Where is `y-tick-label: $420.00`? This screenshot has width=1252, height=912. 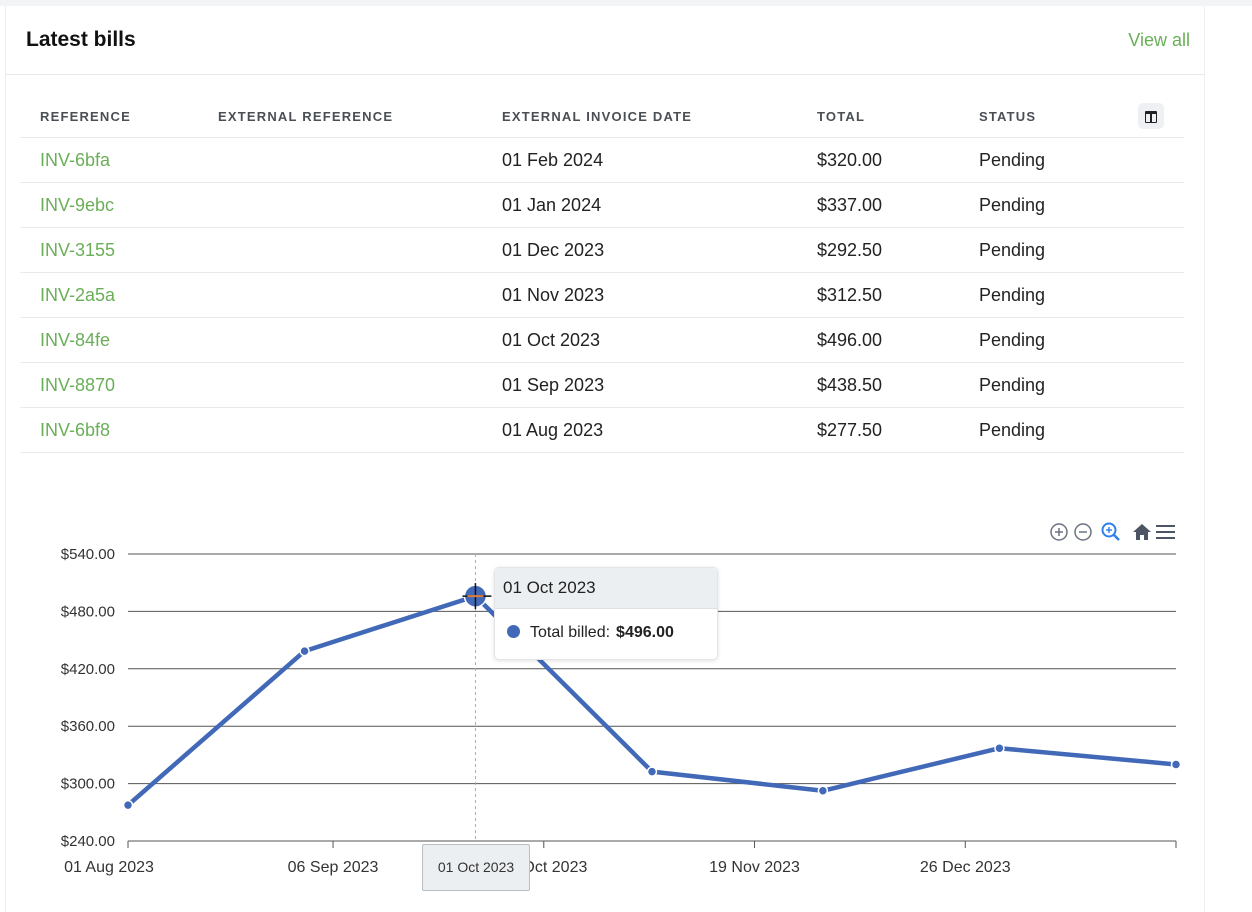 y-tick-label: $420.00 is located at coordinates (88, 669).